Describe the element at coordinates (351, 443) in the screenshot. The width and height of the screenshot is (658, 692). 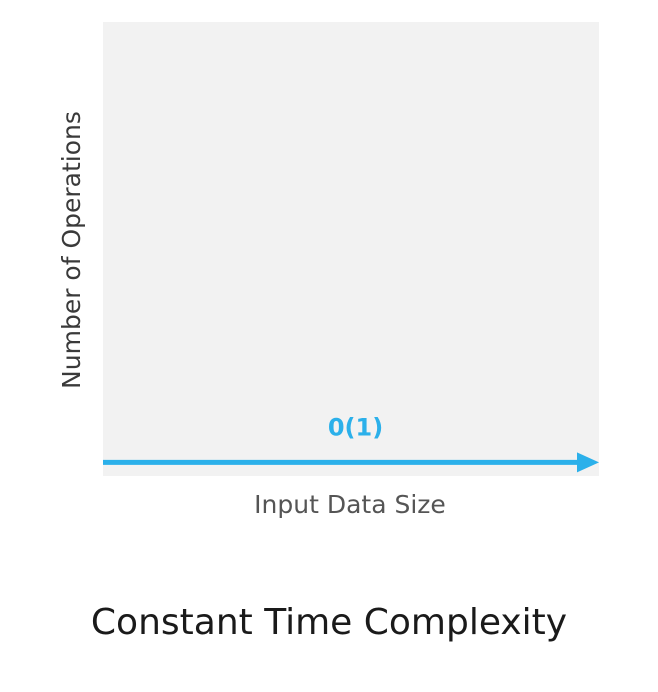
I see `series-layer: 0(1)` at that location.